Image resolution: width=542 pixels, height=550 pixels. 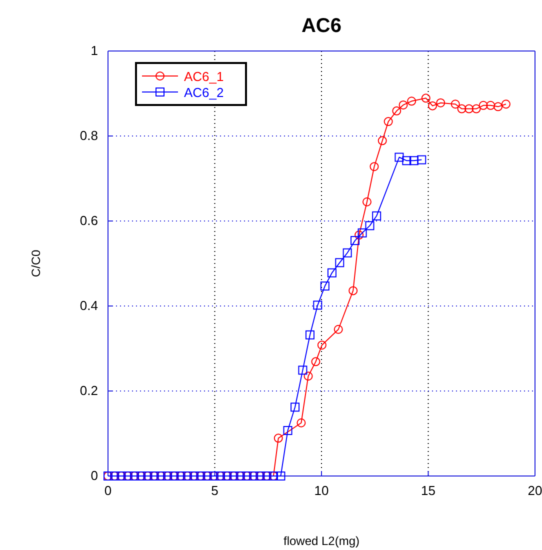 I want to click on legend-label: AC6_2, so click(x=204, y=92).